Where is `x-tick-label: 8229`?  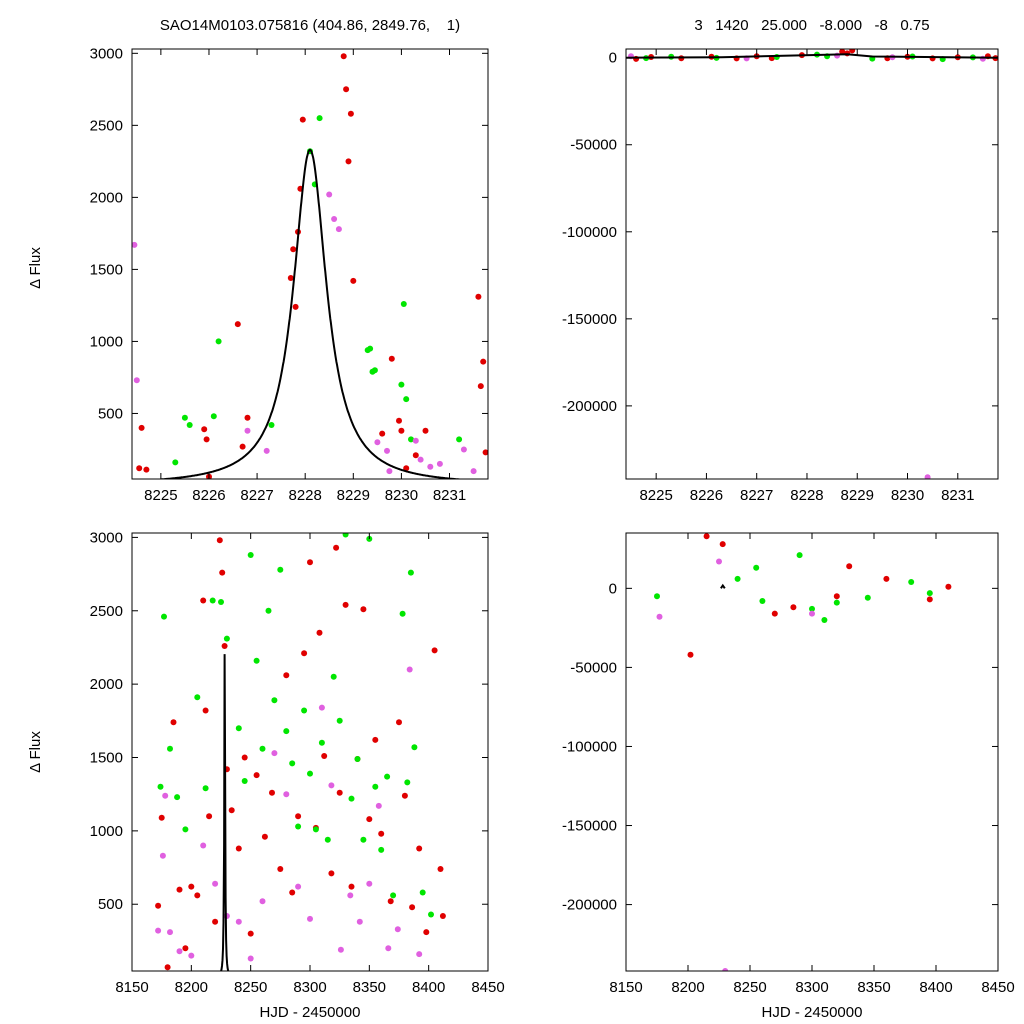
x-tick-label: 8229 is located at coordinates (857, 495).